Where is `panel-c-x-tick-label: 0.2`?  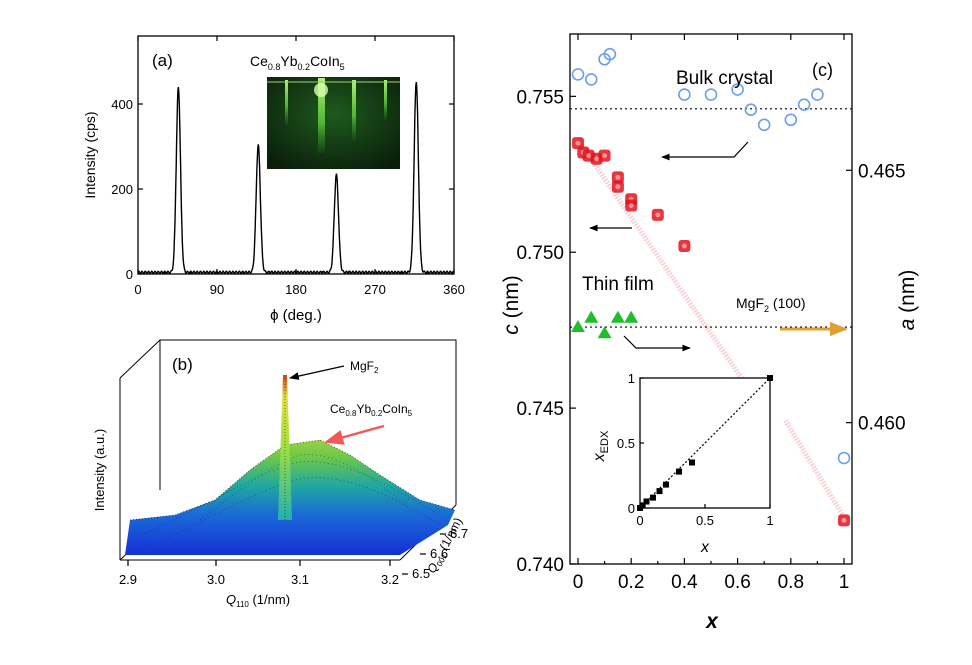
panel-c-x-tick-label: 0.2 is located at coordinates (631, 582).